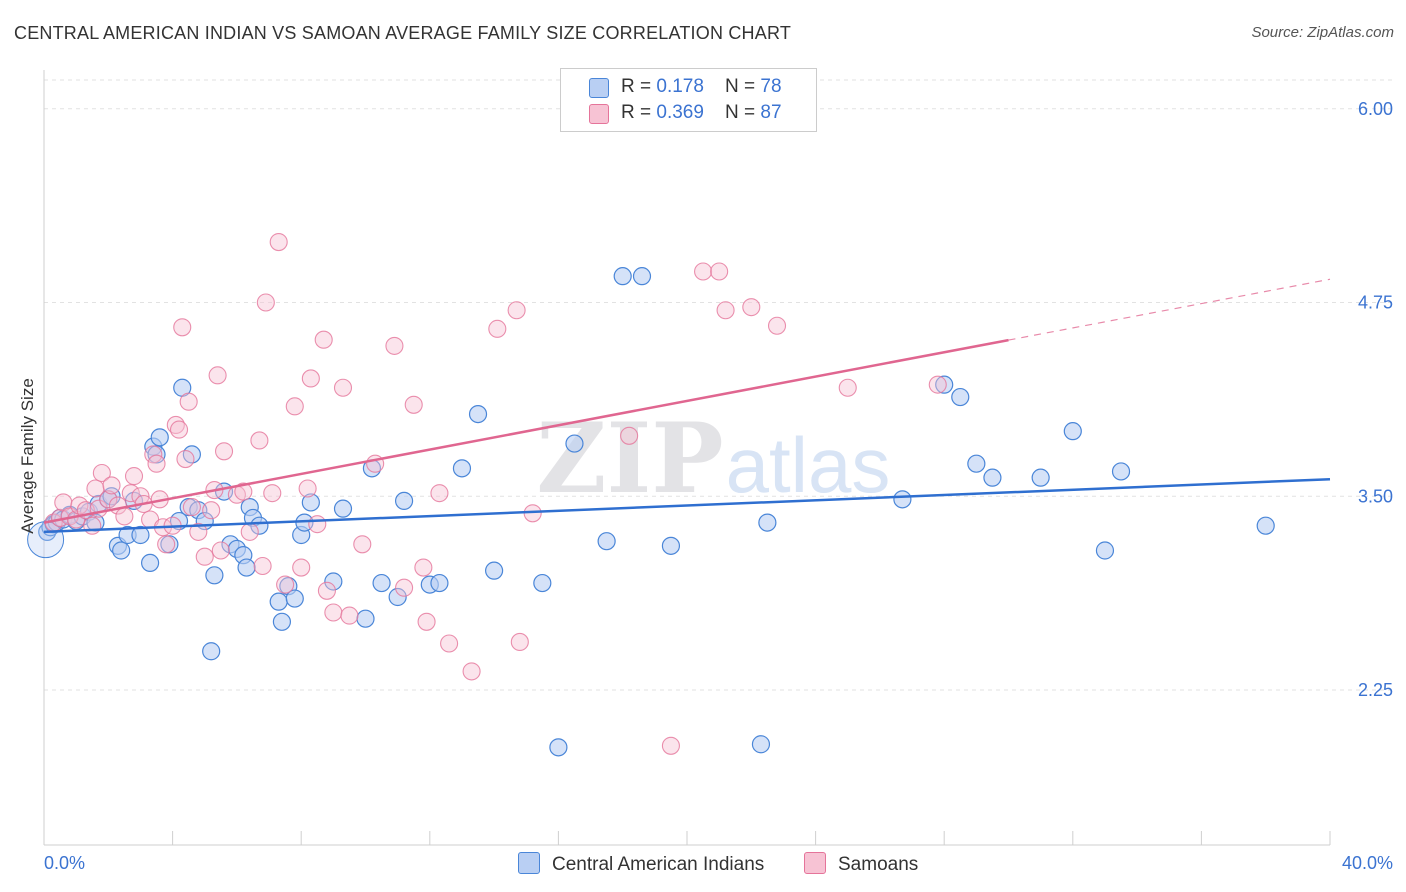 Image resolution: width=1406 pixels, height=892 pixels. I want to click on legend-item-central-american-indians: Central American Indians, so click(641, 864).